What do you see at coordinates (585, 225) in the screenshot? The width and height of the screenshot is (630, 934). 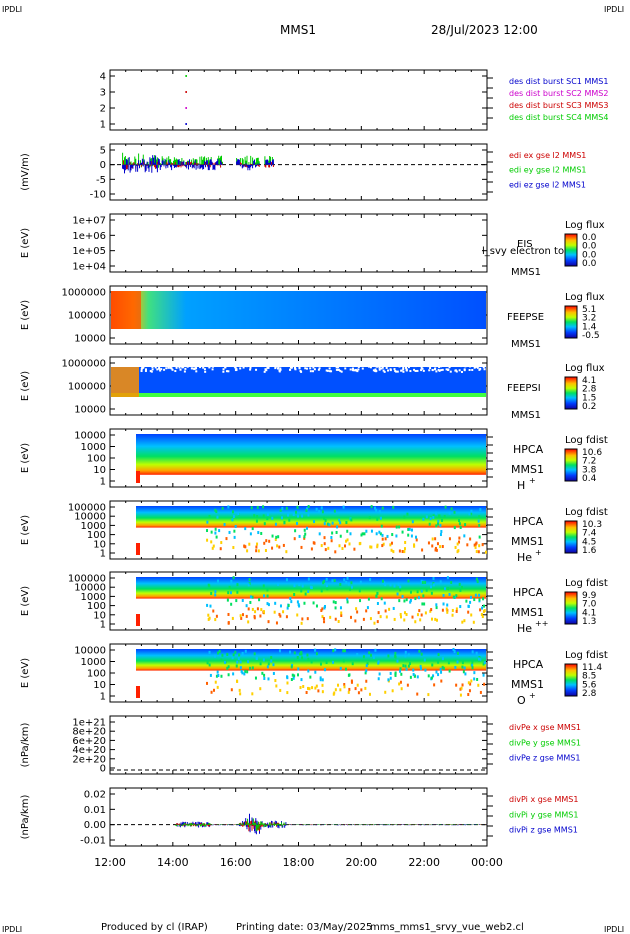 I see `colorbar-title: Log flux` at bounding box center [585, 225].